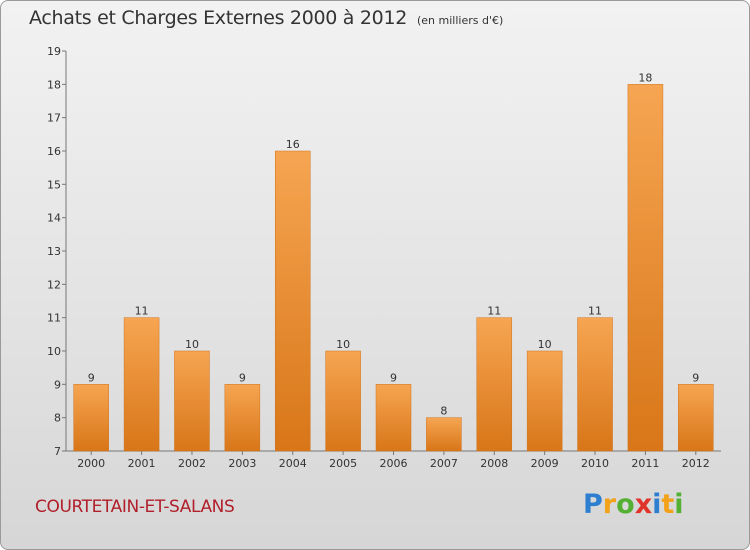  Describe the element at coordinates (293, 144) in the screenshot. I see `data-label: 16` at that location.